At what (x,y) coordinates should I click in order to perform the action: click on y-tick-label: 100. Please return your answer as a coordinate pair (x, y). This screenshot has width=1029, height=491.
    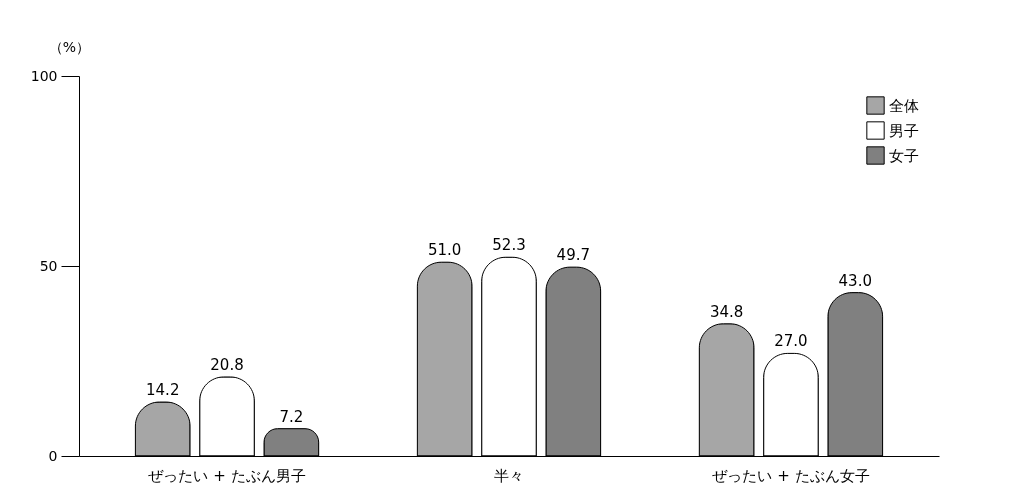
    Looking at the image, I should click on (44, 75).